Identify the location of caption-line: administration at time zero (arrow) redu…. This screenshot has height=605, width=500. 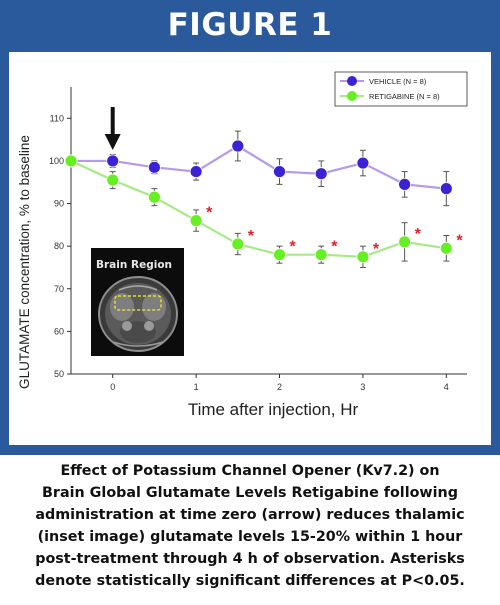
(250, 515).